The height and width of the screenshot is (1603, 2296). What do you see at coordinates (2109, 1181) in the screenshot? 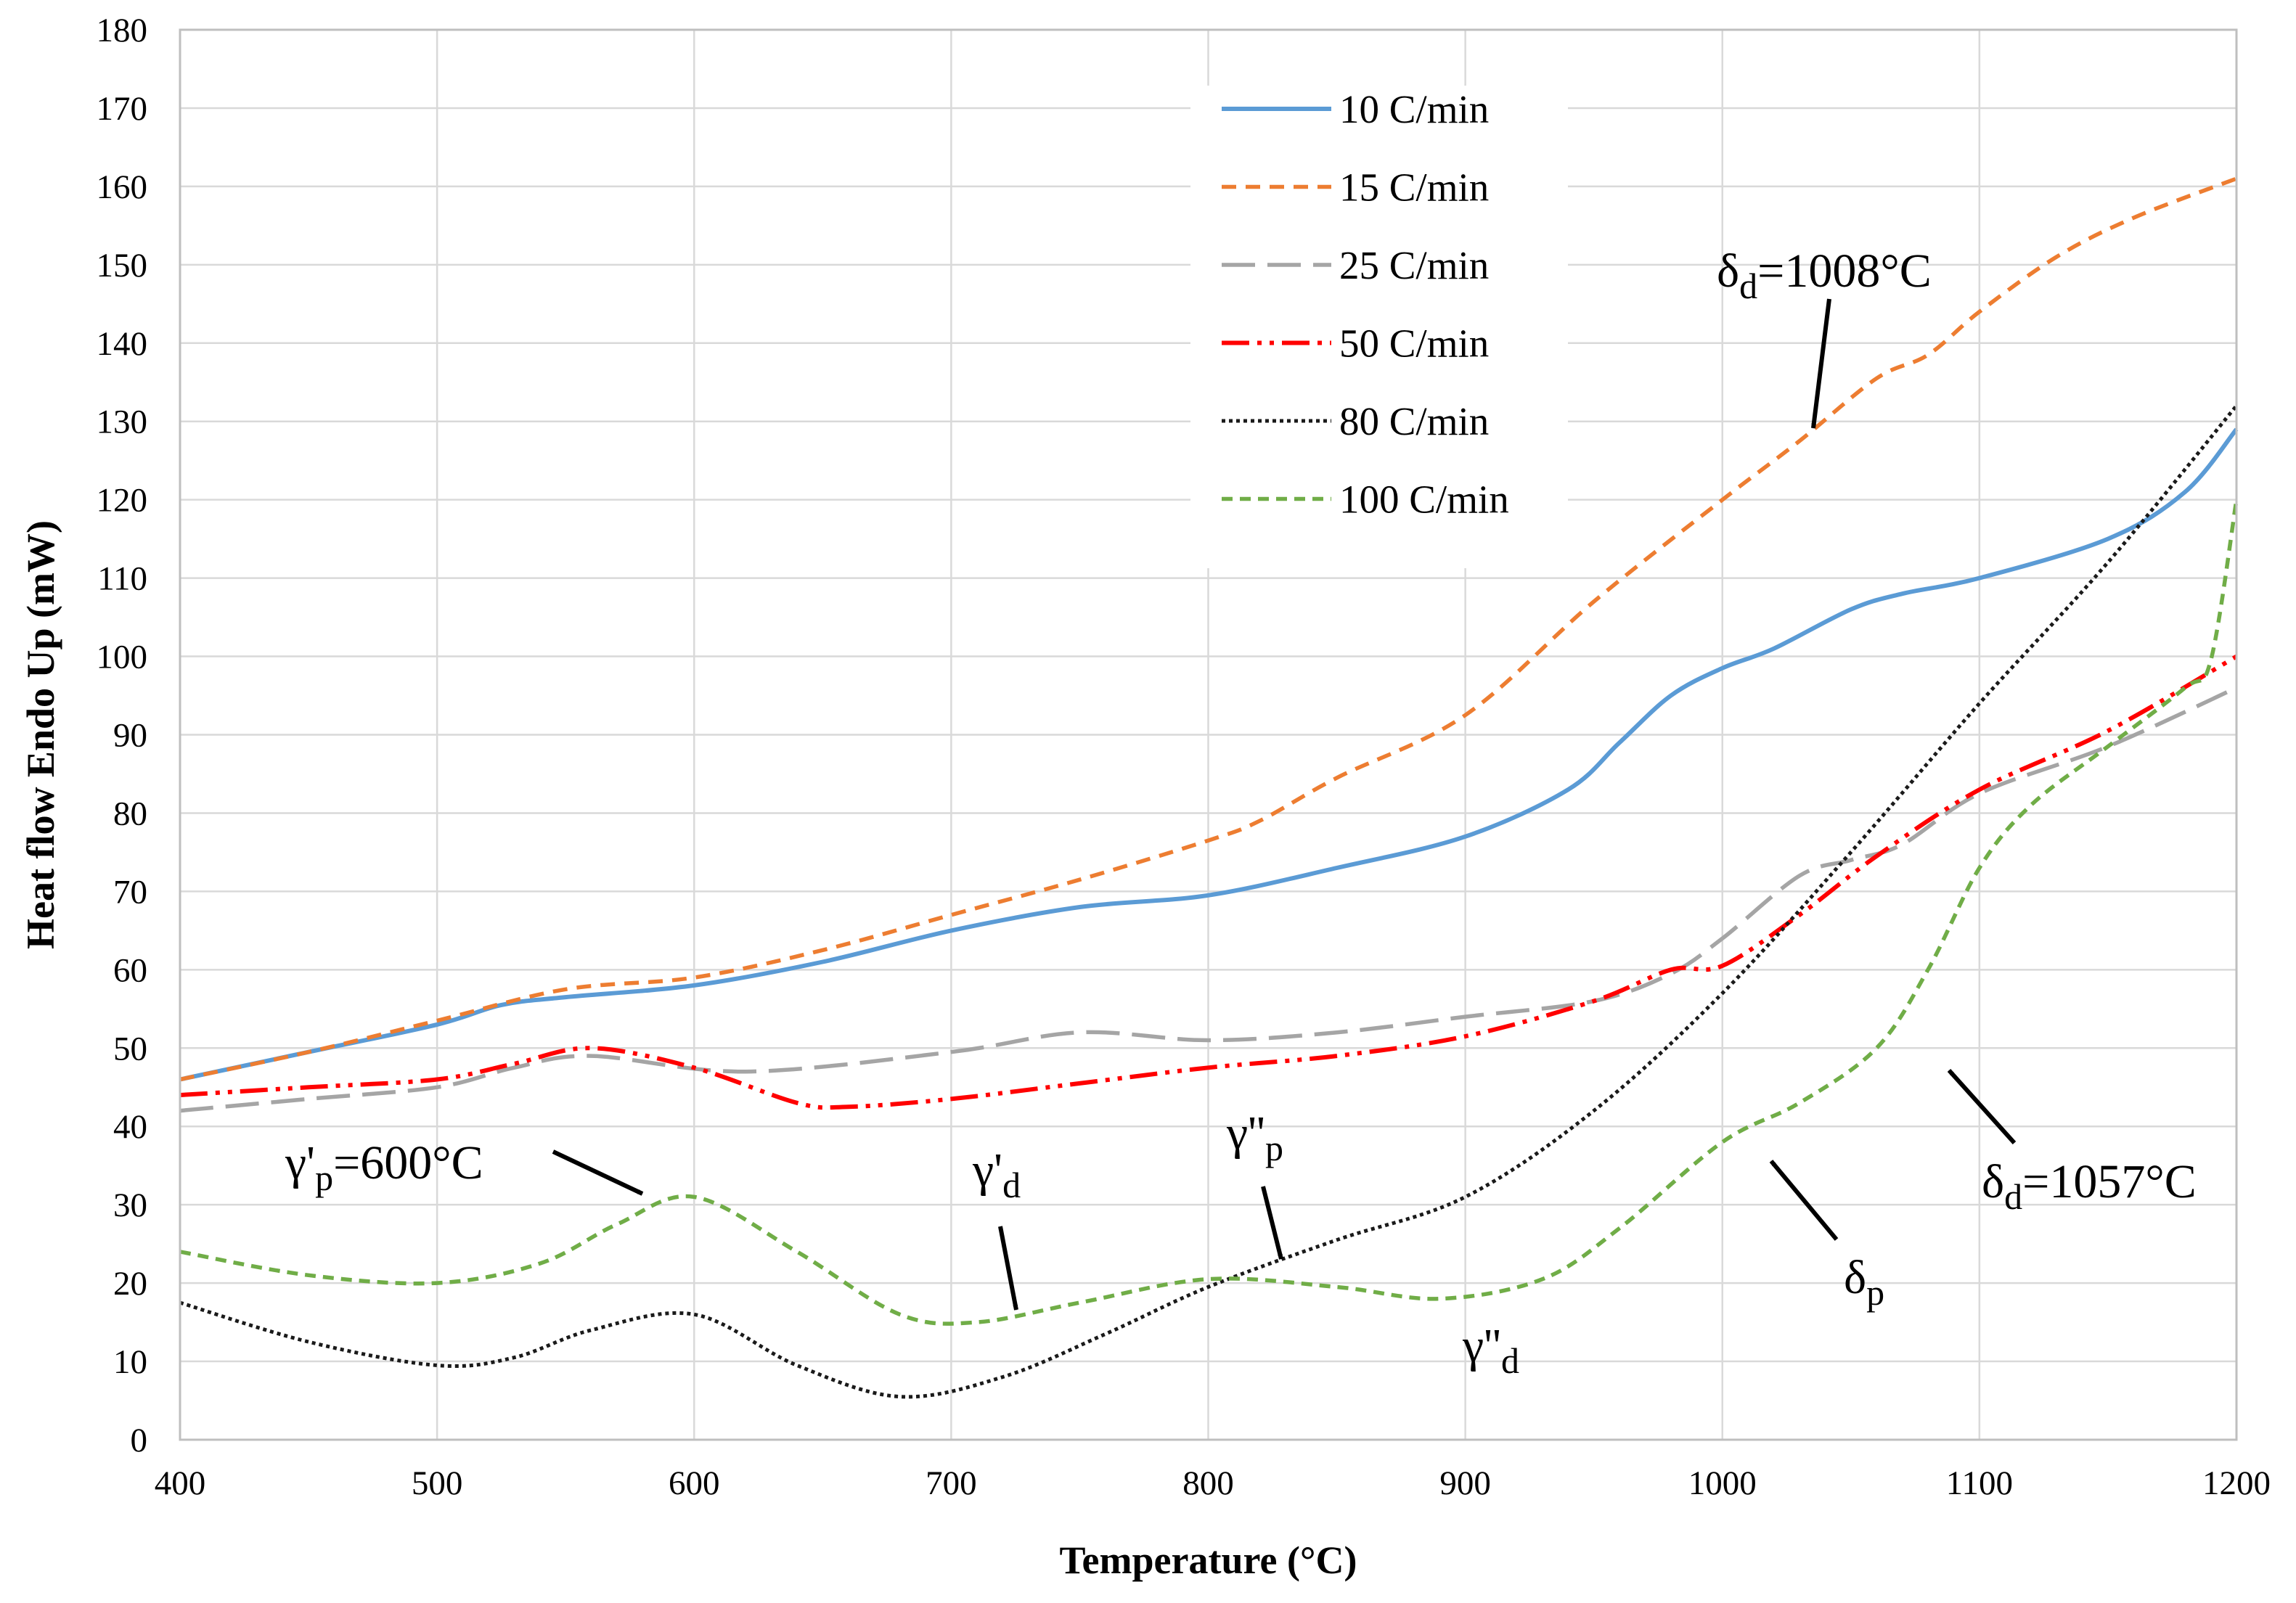
I see `annotation-value: =1057°C` at bounding box center [2109, 1181].